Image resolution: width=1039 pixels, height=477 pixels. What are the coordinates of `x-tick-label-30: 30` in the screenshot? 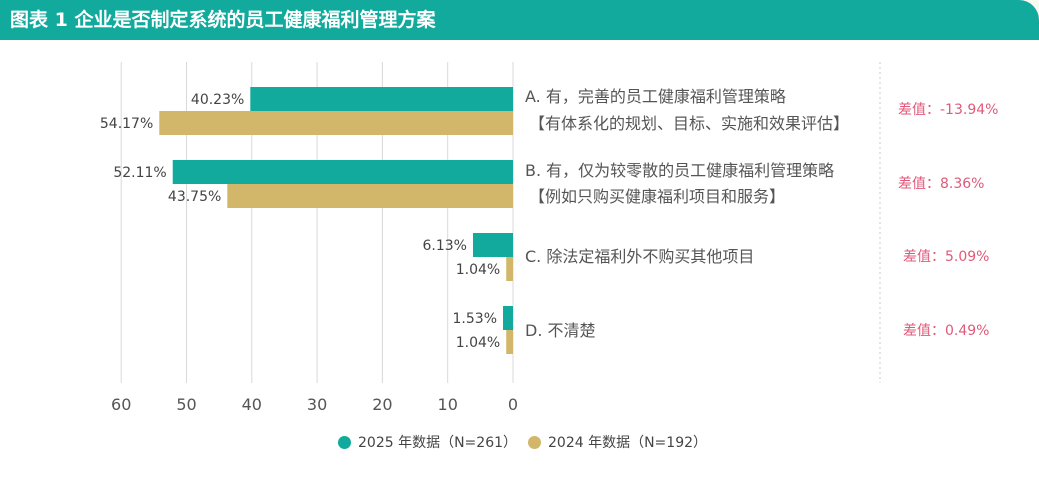 It's located at (317, 404).